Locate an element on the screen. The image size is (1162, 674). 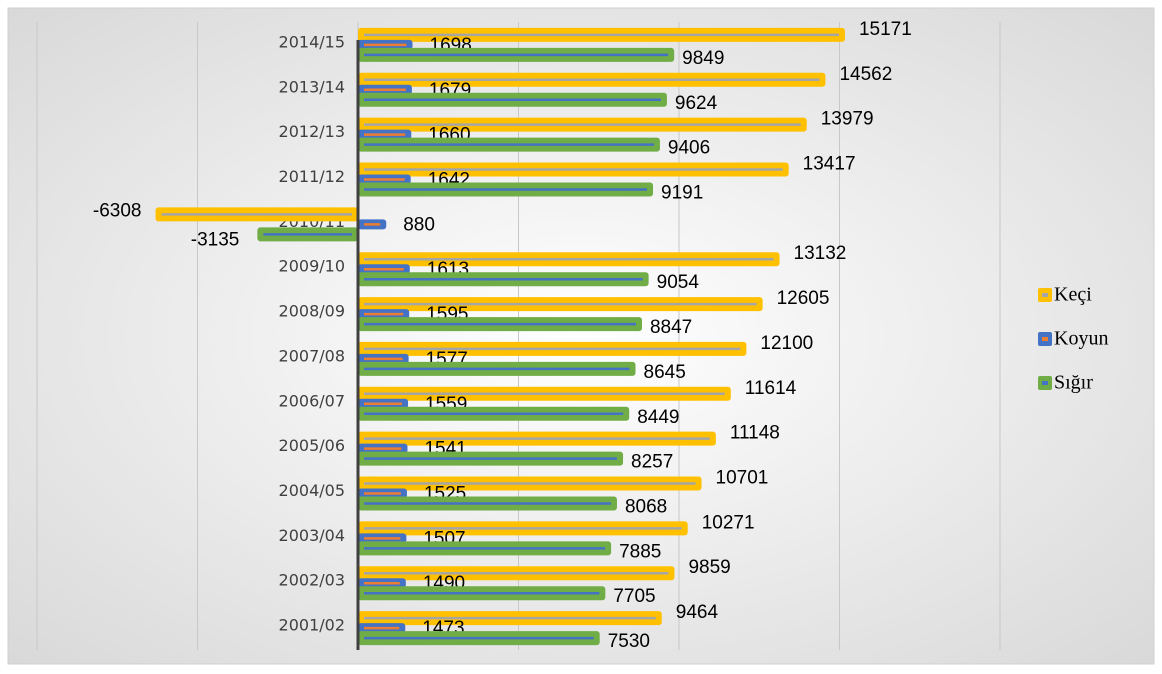
data-label: 9406 is located at coordinates (689, 148).